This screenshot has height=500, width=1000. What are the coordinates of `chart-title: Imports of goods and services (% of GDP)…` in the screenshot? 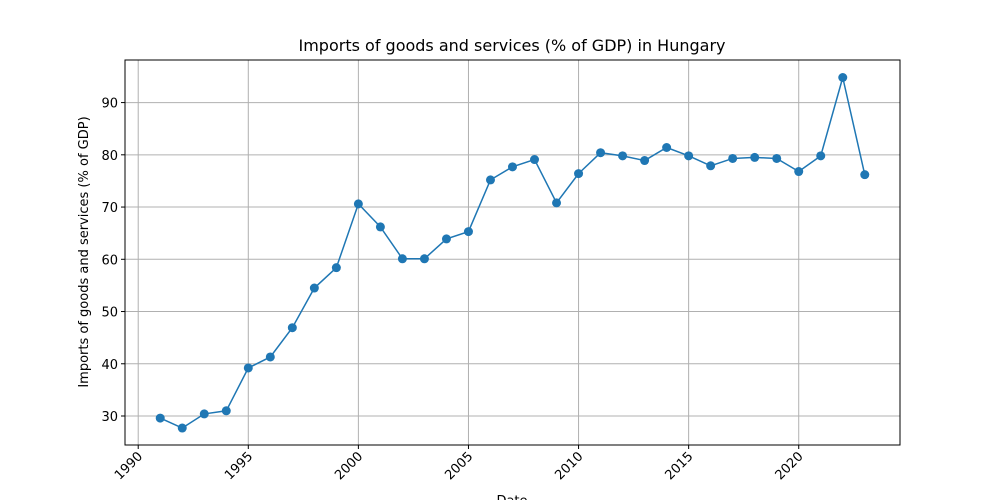 It's located at (512, 45).